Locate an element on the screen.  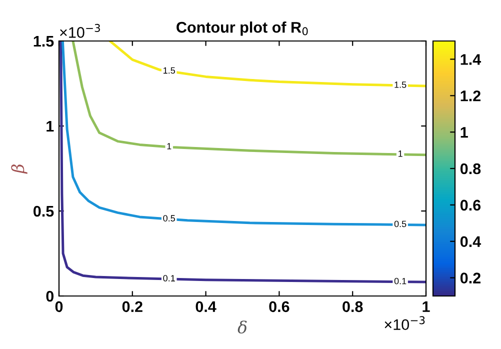
series-label: 0.5 is located at coordinates (169, 218).